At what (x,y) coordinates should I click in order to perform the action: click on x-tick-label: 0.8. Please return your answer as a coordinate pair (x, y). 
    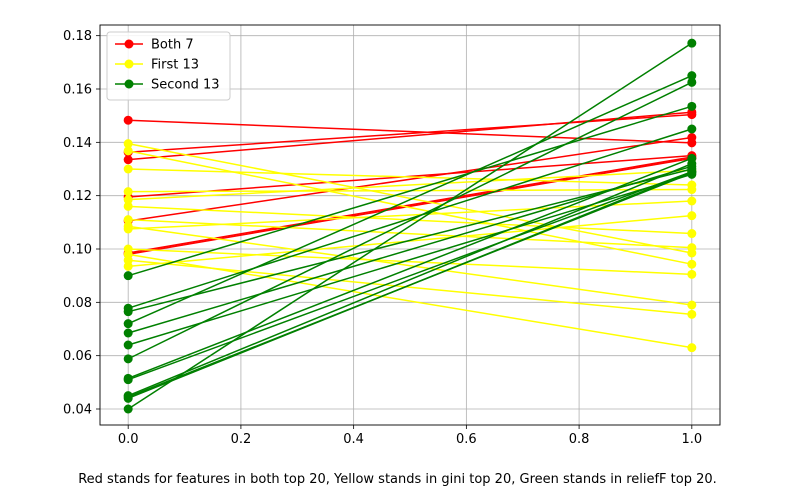
    Looking at the image, I should click on (579, 439).